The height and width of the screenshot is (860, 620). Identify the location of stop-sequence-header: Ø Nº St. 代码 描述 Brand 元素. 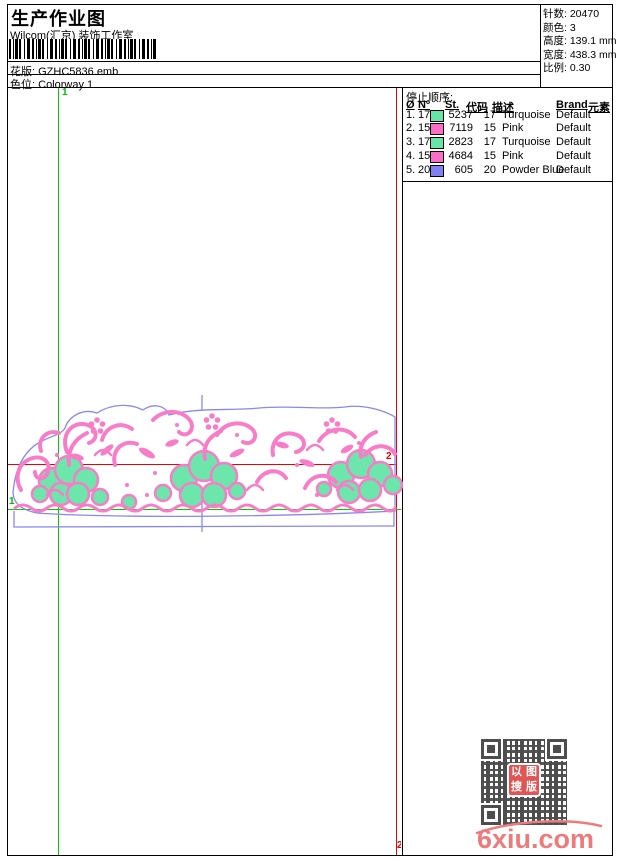
(507, 106).